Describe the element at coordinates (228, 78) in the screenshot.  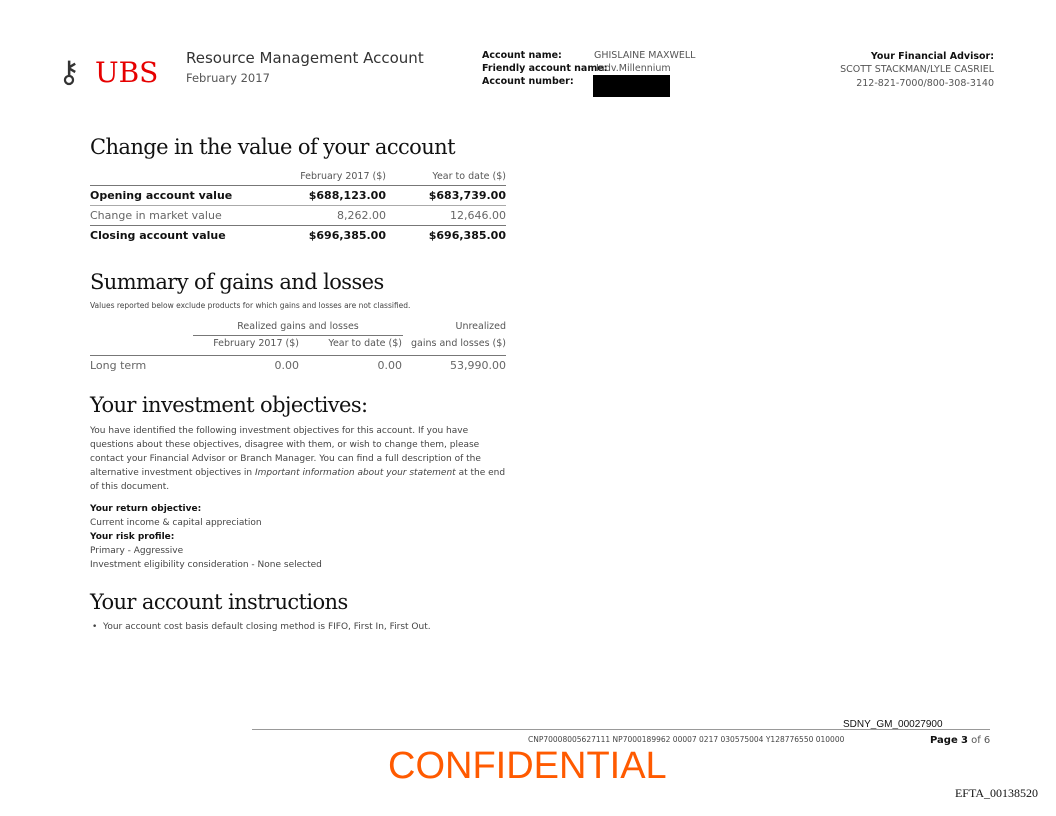
I see `statement-period: February 2017` at that location.